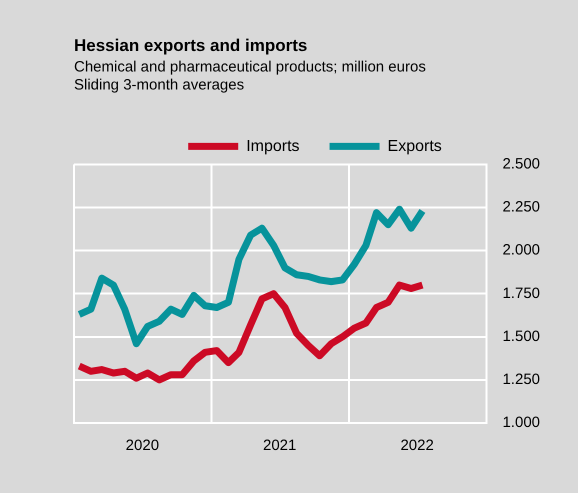 The width and height of the screenshot is (578, 493). What do you see at coordinates (521, 336) in the screenshot?
I see `y-tick-label: 1.500` at bounding box center [521, 336].